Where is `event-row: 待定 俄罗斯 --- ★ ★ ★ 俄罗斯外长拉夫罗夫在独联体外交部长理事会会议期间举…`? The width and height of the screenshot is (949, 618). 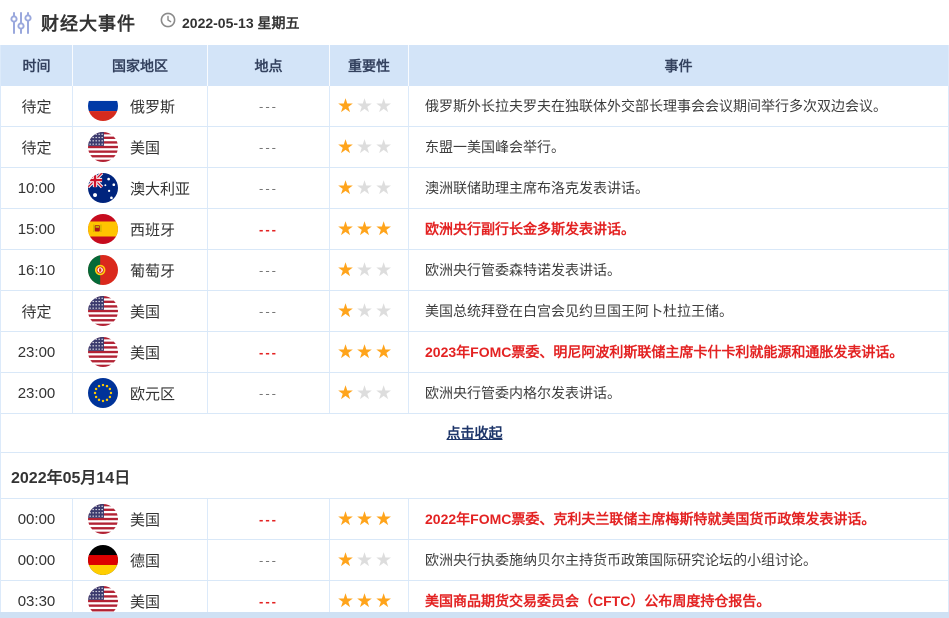 event-row: 待定 俄罗斯 --- ★ ★ ★ 俄罗斯外长拉夫罗夫在独联体外交部长理事会会议期间举… is located at coordinates (474, 106).